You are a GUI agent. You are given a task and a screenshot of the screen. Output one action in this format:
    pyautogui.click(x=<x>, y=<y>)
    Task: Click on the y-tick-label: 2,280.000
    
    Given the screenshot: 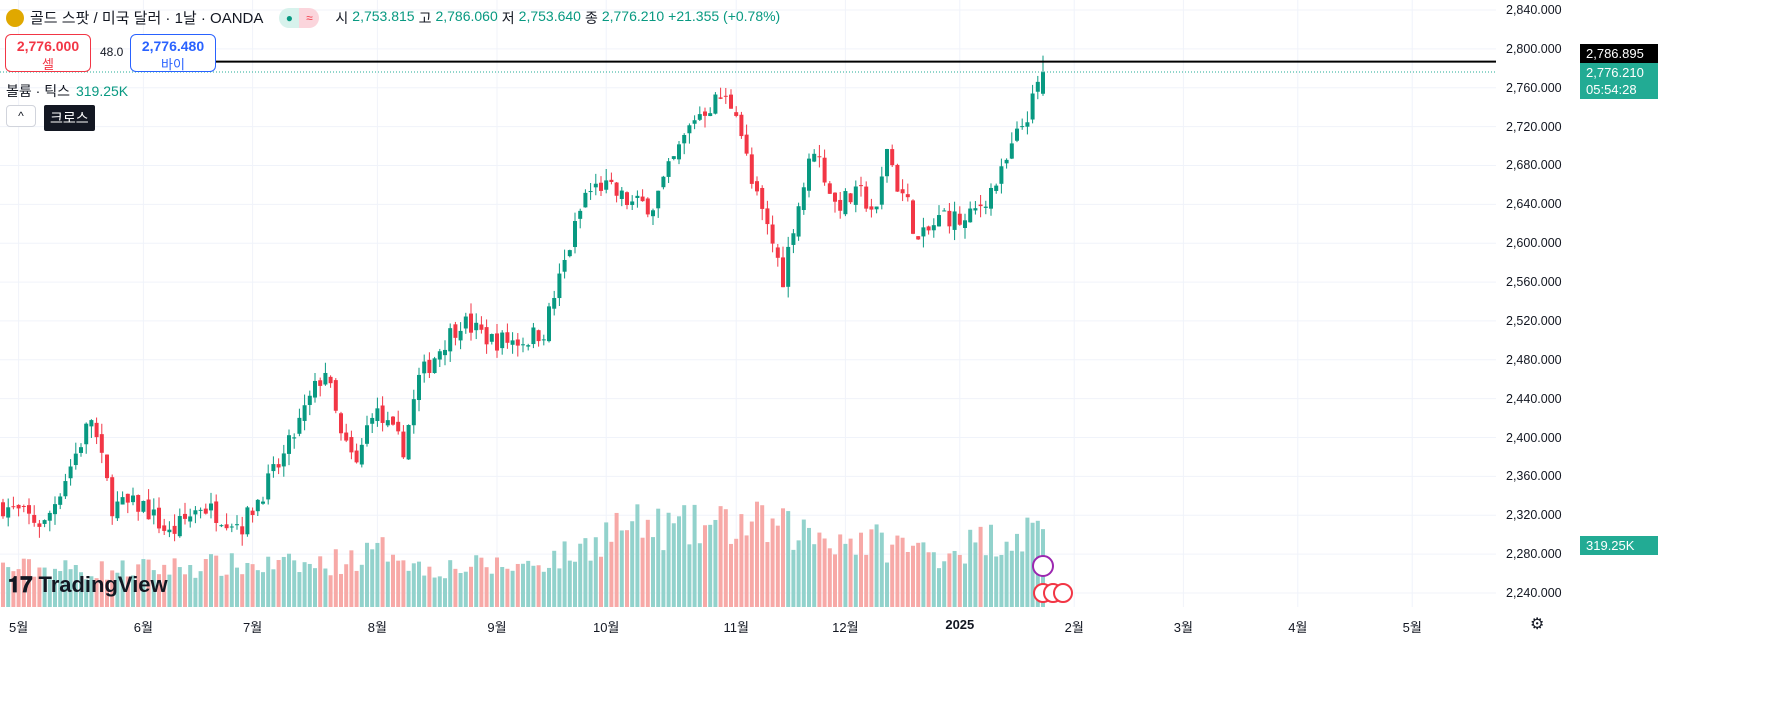 What is the action you would take?
    pyautogui.click(x=1534, y=554)
    